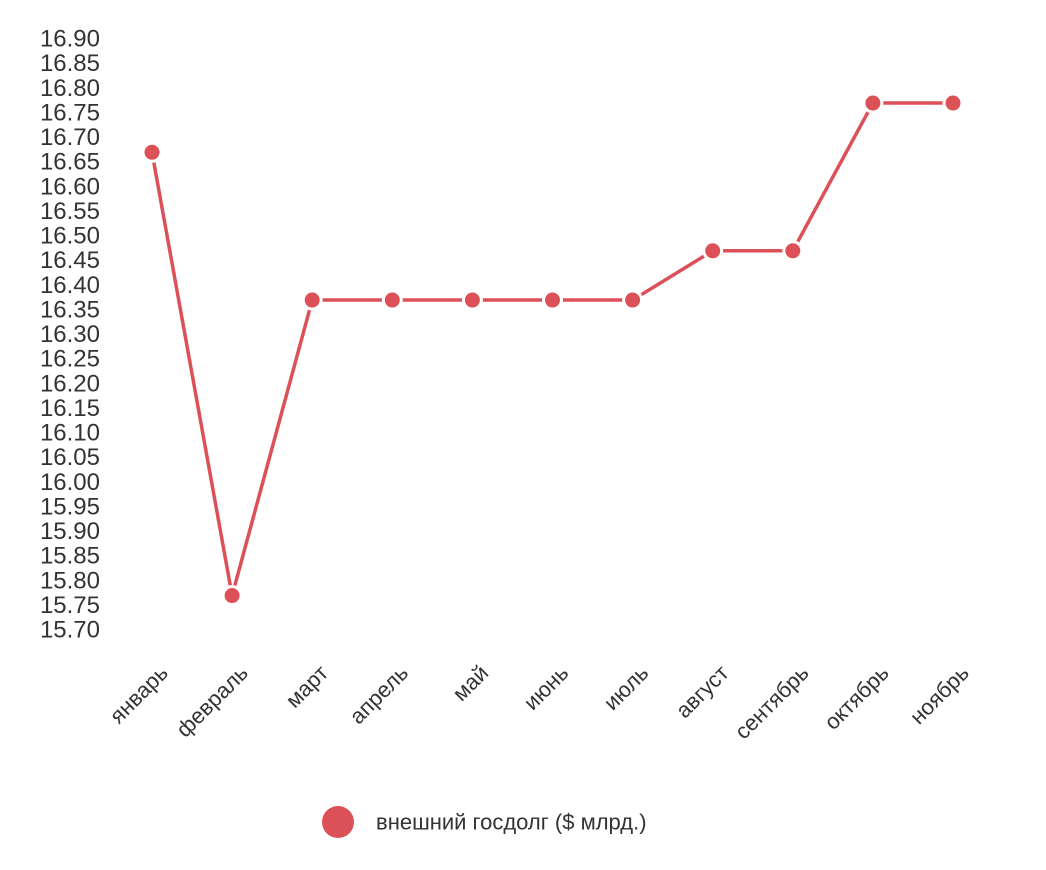  I want to click on x-tick: январь, so click(139, 694).